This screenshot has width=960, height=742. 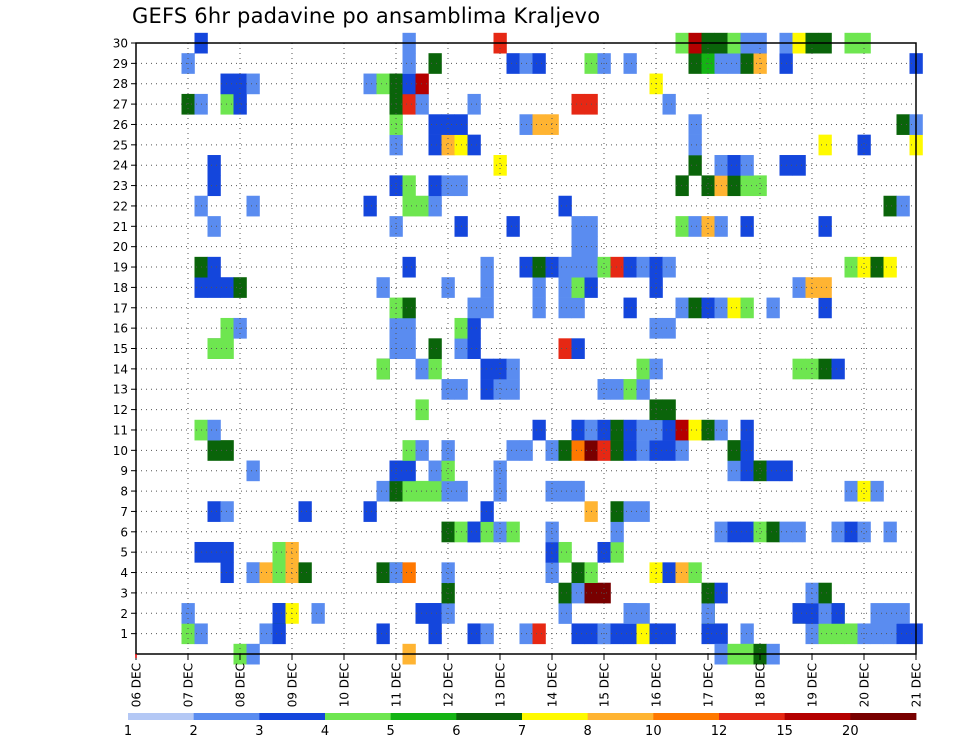 What do you see at coordinates (120, 268) in the screenshot?
I see `y-tick-label: 19` at bounding box center [120, 268].